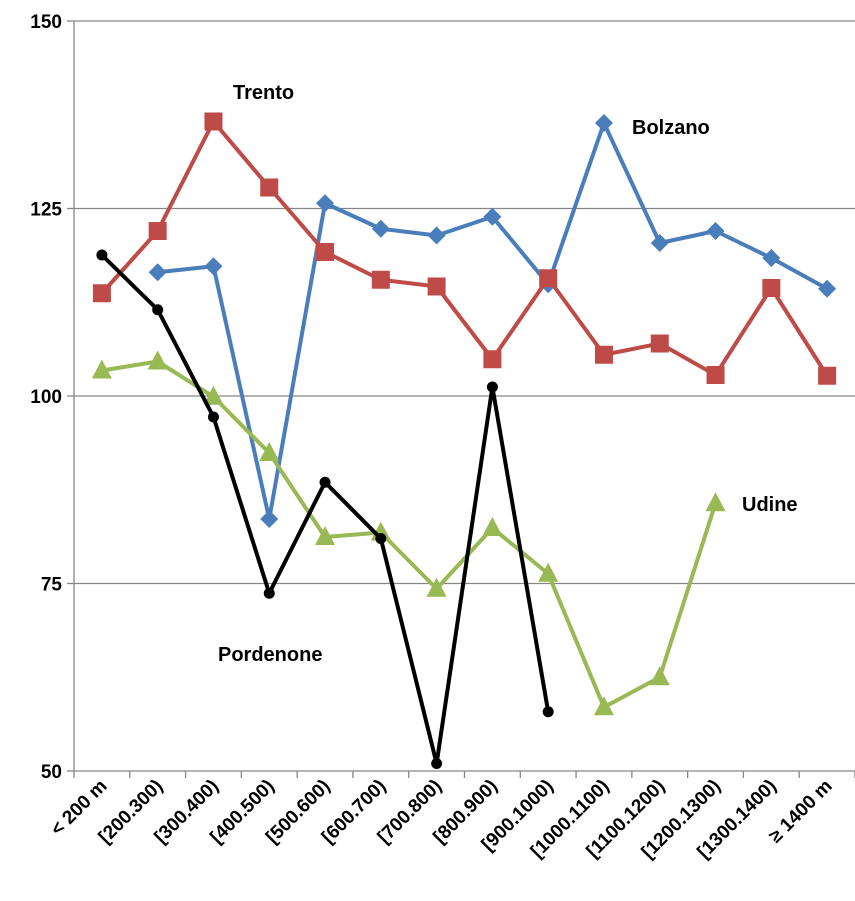 The width and height of the screenshot is (855, 901). I want to click on y-tick-label: 125, so click(46, 210).